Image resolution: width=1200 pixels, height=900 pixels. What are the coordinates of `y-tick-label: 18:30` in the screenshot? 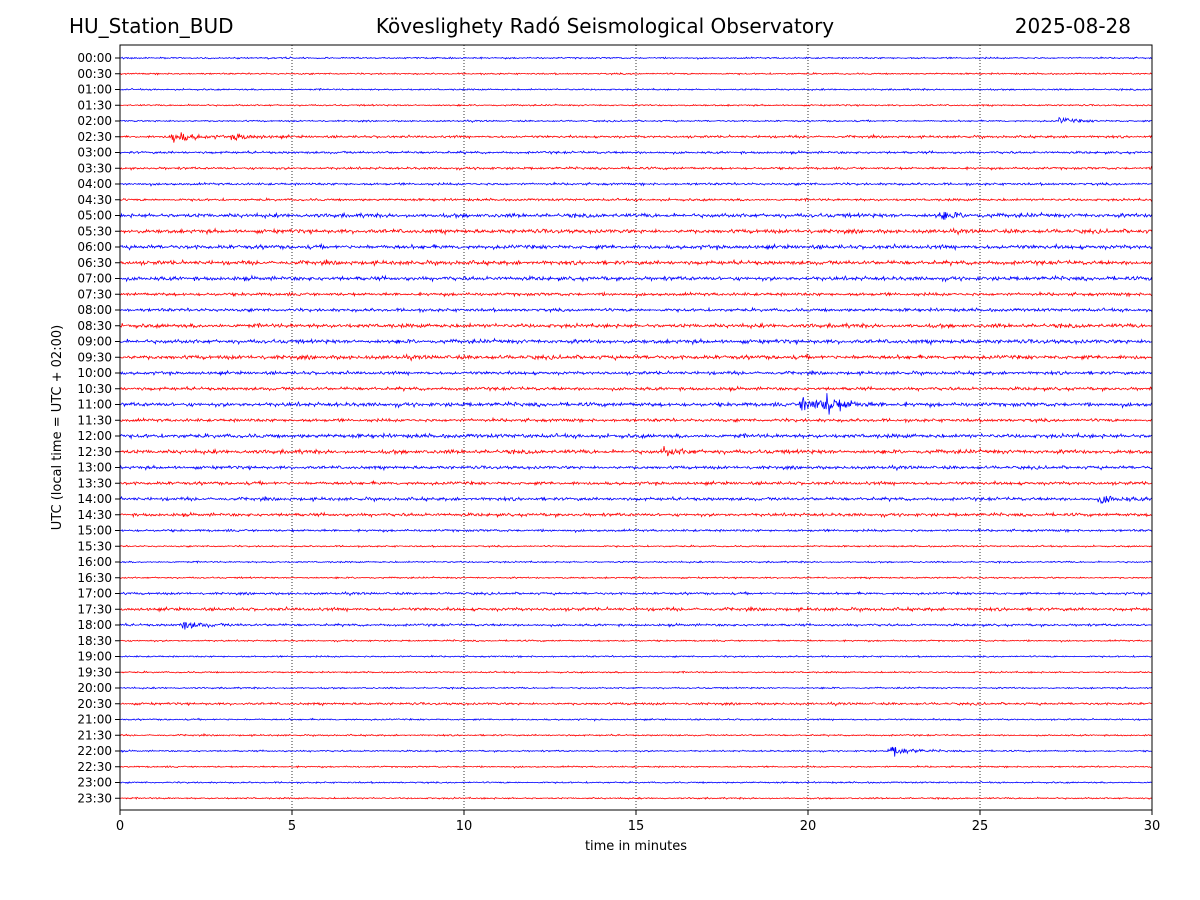 It's located at (94, 641).